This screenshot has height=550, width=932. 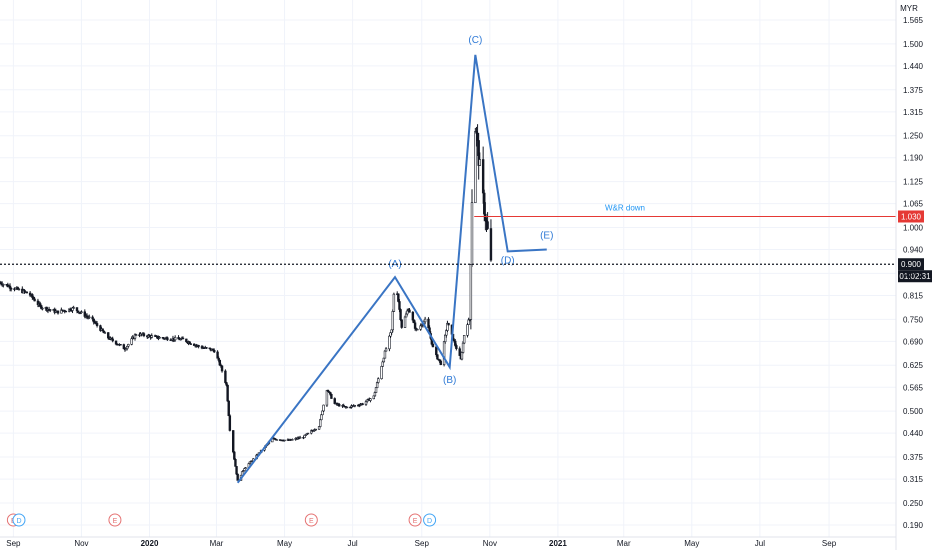 I want to click on countdown-label: 01:02:31, so click(x=915, y=276).